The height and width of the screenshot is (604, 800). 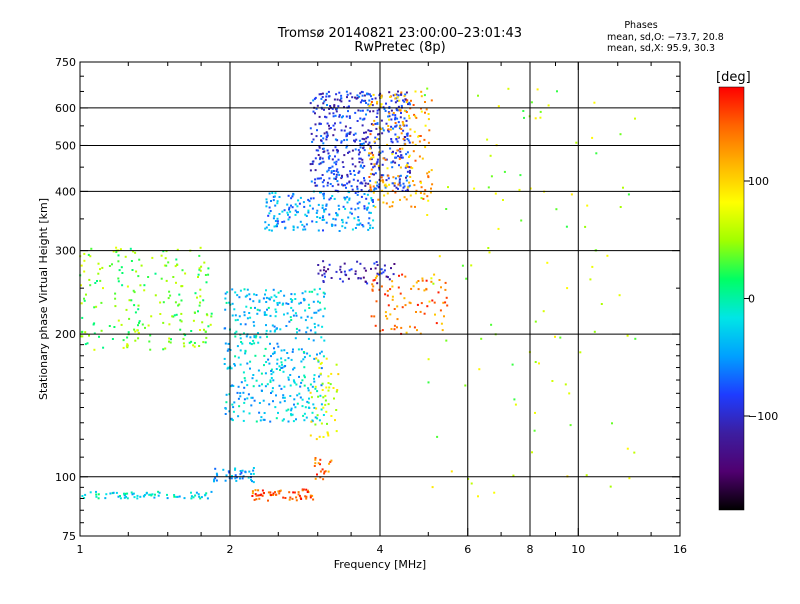 What do you see at coordinates (323, 469) in the screenshot?
I see `cluster-f1-cusp` at bounding box center [323, 469].